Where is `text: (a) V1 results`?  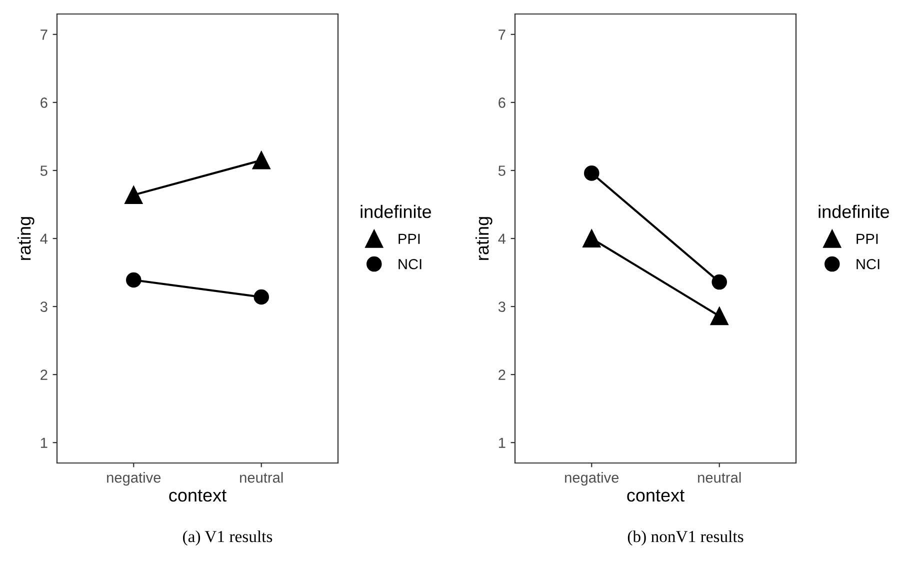
text: (a) V1 results is located at coordinates (227, 538).